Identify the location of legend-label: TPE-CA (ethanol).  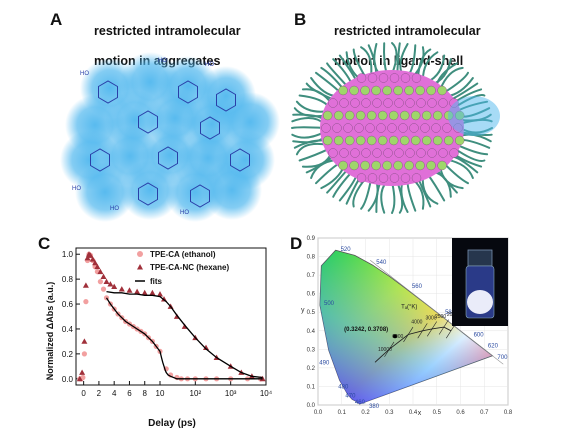
(183, 254).